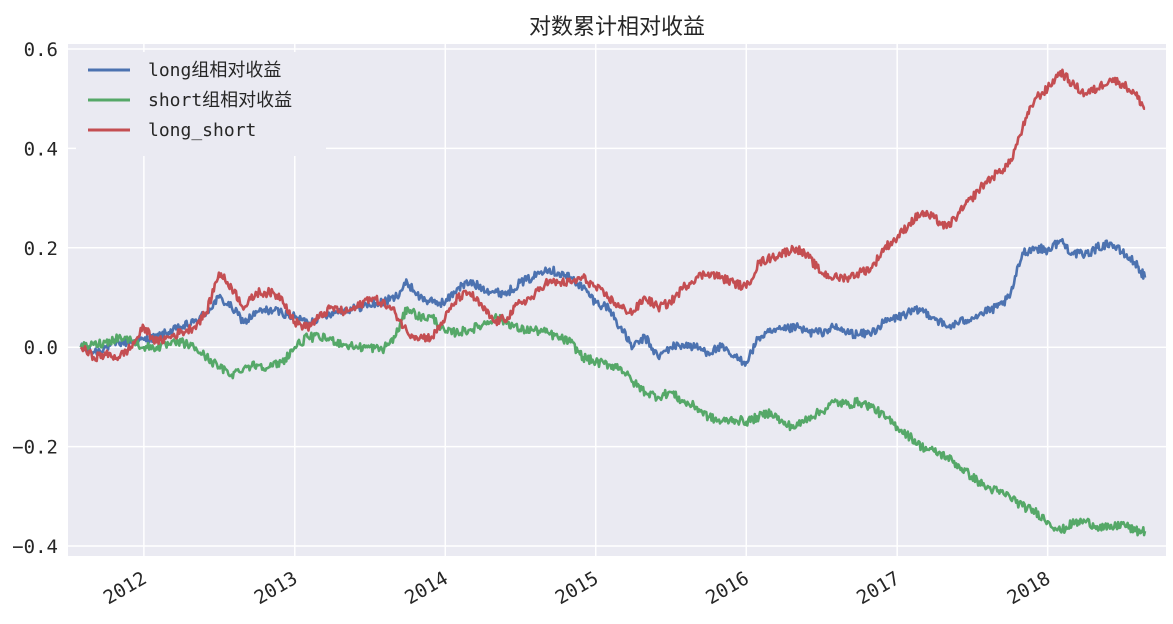  What do you see at coordinates (41, 249) in the screenshot?
I see `y-tick-label: 0.2` at bounding box center [41, 249].